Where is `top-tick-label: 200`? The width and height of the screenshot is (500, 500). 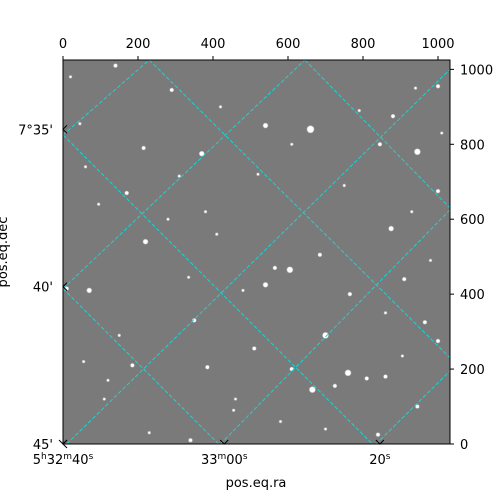
top-tick-label: 200 is located at coordinates (138, 44).